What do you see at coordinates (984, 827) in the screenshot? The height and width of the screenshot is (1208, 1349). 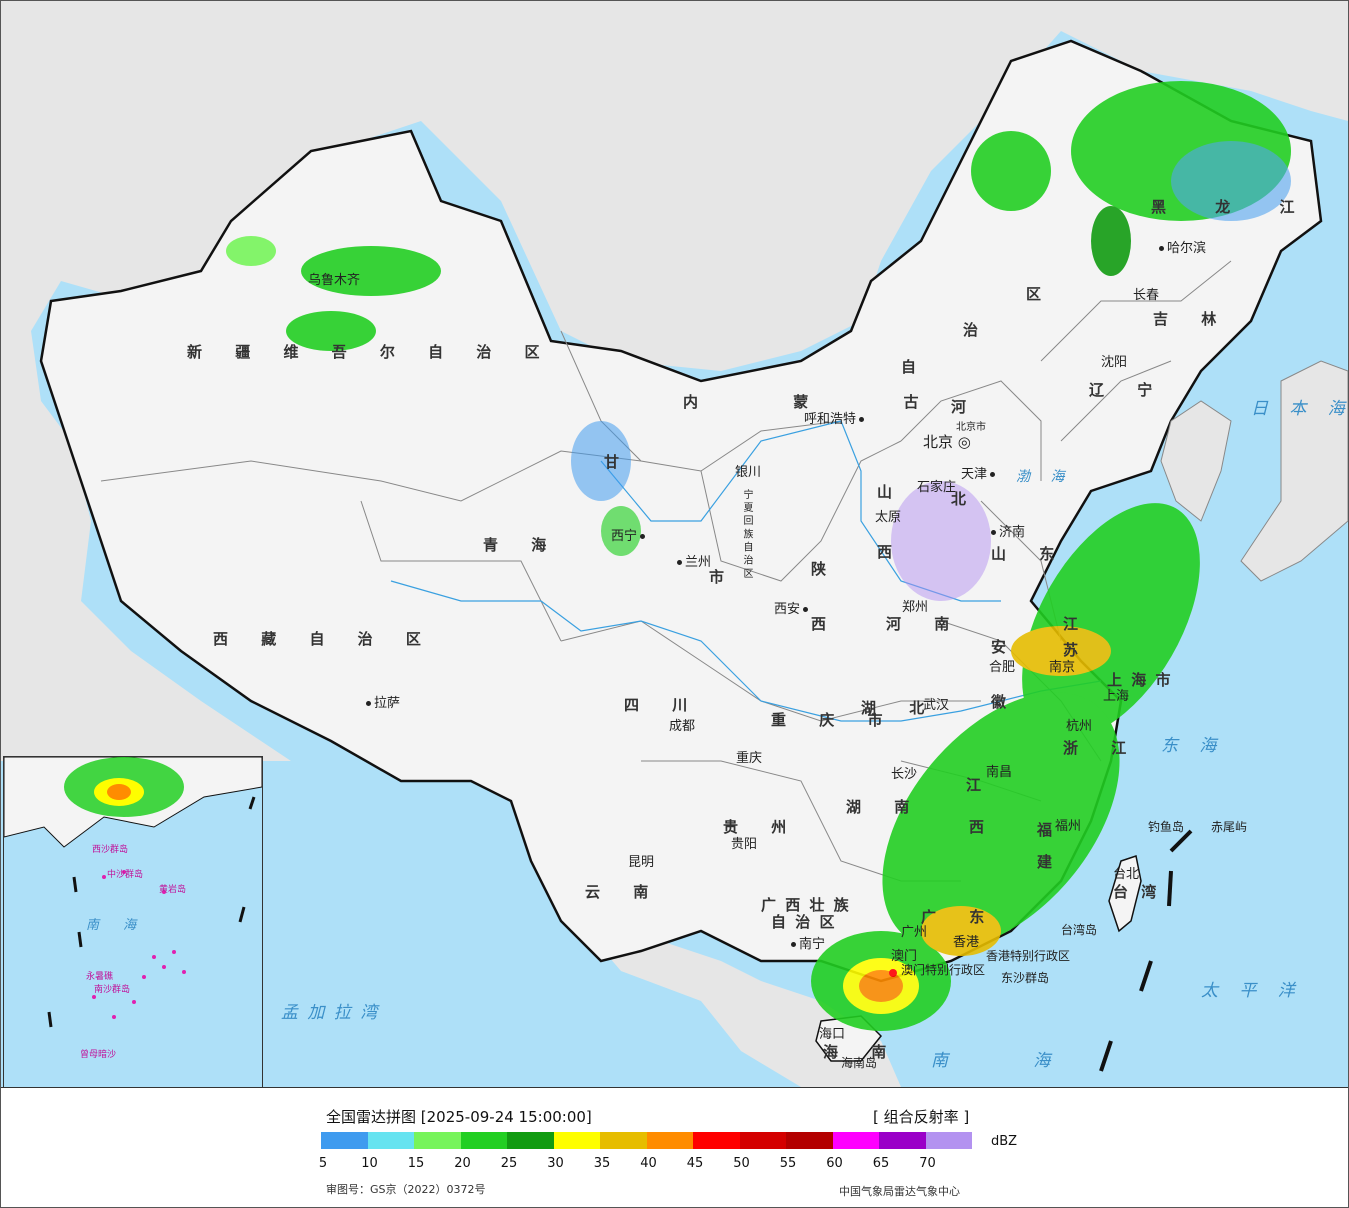 I see `region-jiangxi-2: 西` at bounding box center [984, 827].